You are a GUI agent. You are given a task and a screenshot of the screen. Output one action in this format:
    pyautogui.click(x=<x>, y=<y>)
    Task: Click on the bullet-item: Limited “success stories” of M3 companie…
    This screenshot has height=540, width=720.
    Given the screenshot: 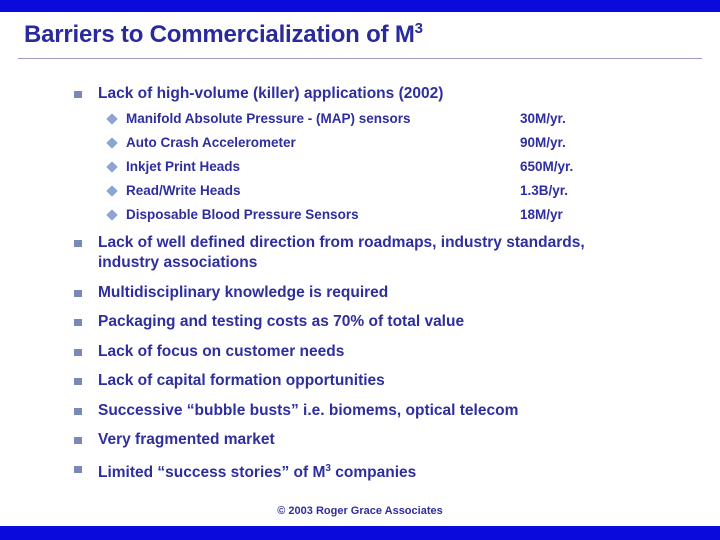 What is the action you would take?
    pyautogui.click(x=257, y=472)
    